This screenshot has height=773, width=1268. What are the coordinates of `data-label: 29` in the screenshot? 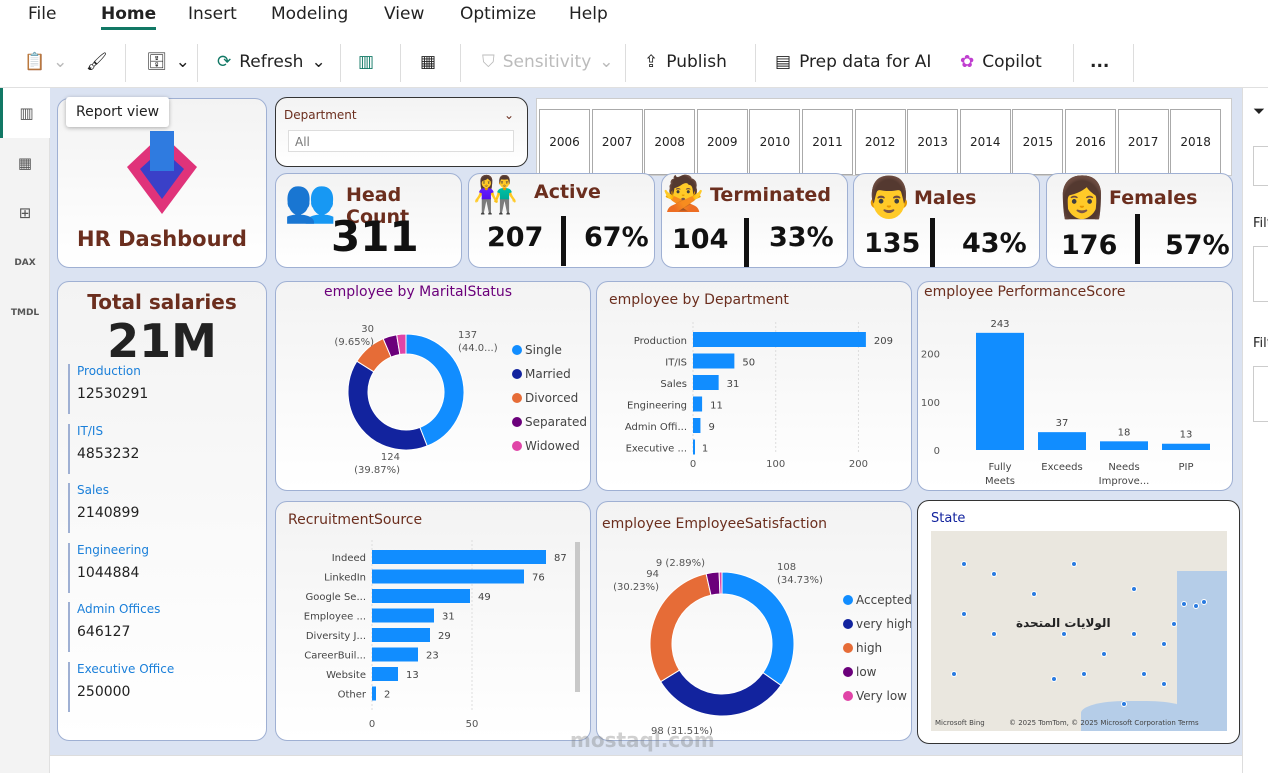 It's located at (444, 636).